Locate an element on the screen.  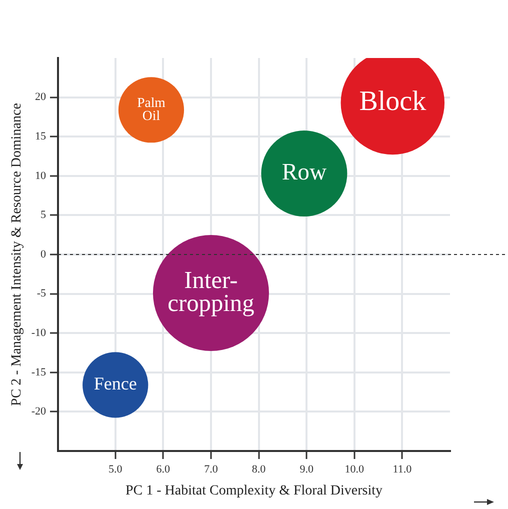
x-tick-label: 6.0 is located at coordinates (163, 469).